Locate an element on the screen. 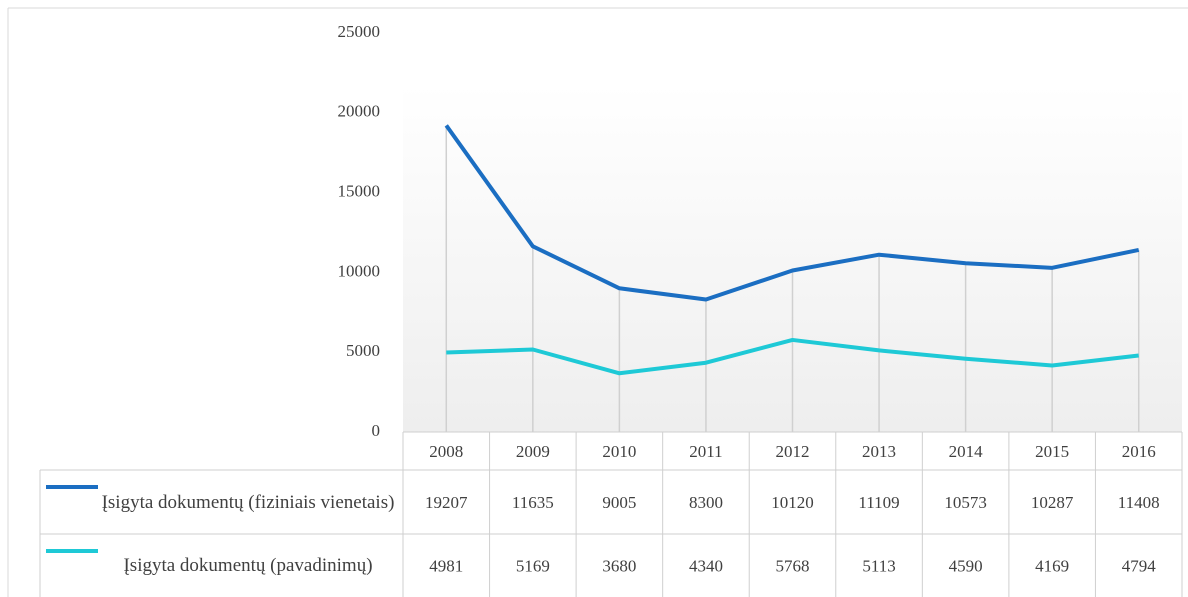 The image size is (1188, 597). y-tick-label: 5000 is located at coordinates (363, 350).